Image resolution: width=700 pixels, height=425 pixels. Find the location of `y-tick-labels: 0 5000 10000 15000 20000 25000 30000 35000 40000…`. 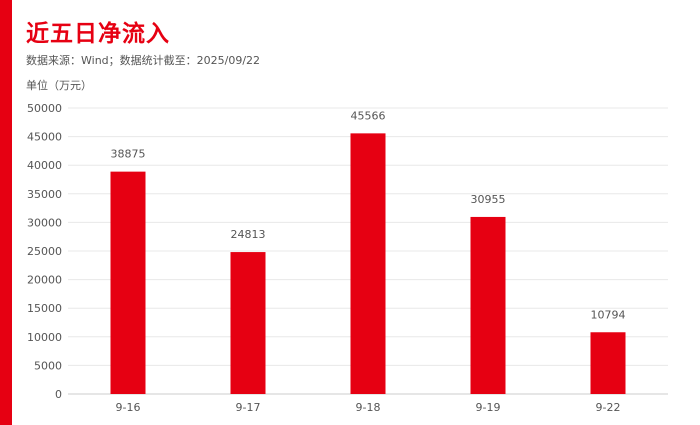

y-tick-labels: 0 5000 10000 15000 20000 25000 30000 35000 40000… is located at coordinates (44, 251).